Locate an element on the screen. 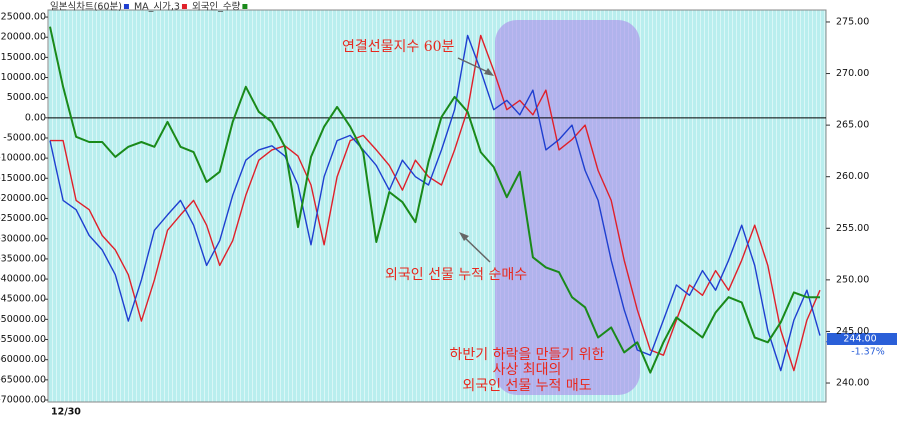 The height and width of the screenshot is (423, 897). y-tick-label: -55000.00 is located at coordinates (23, 339).